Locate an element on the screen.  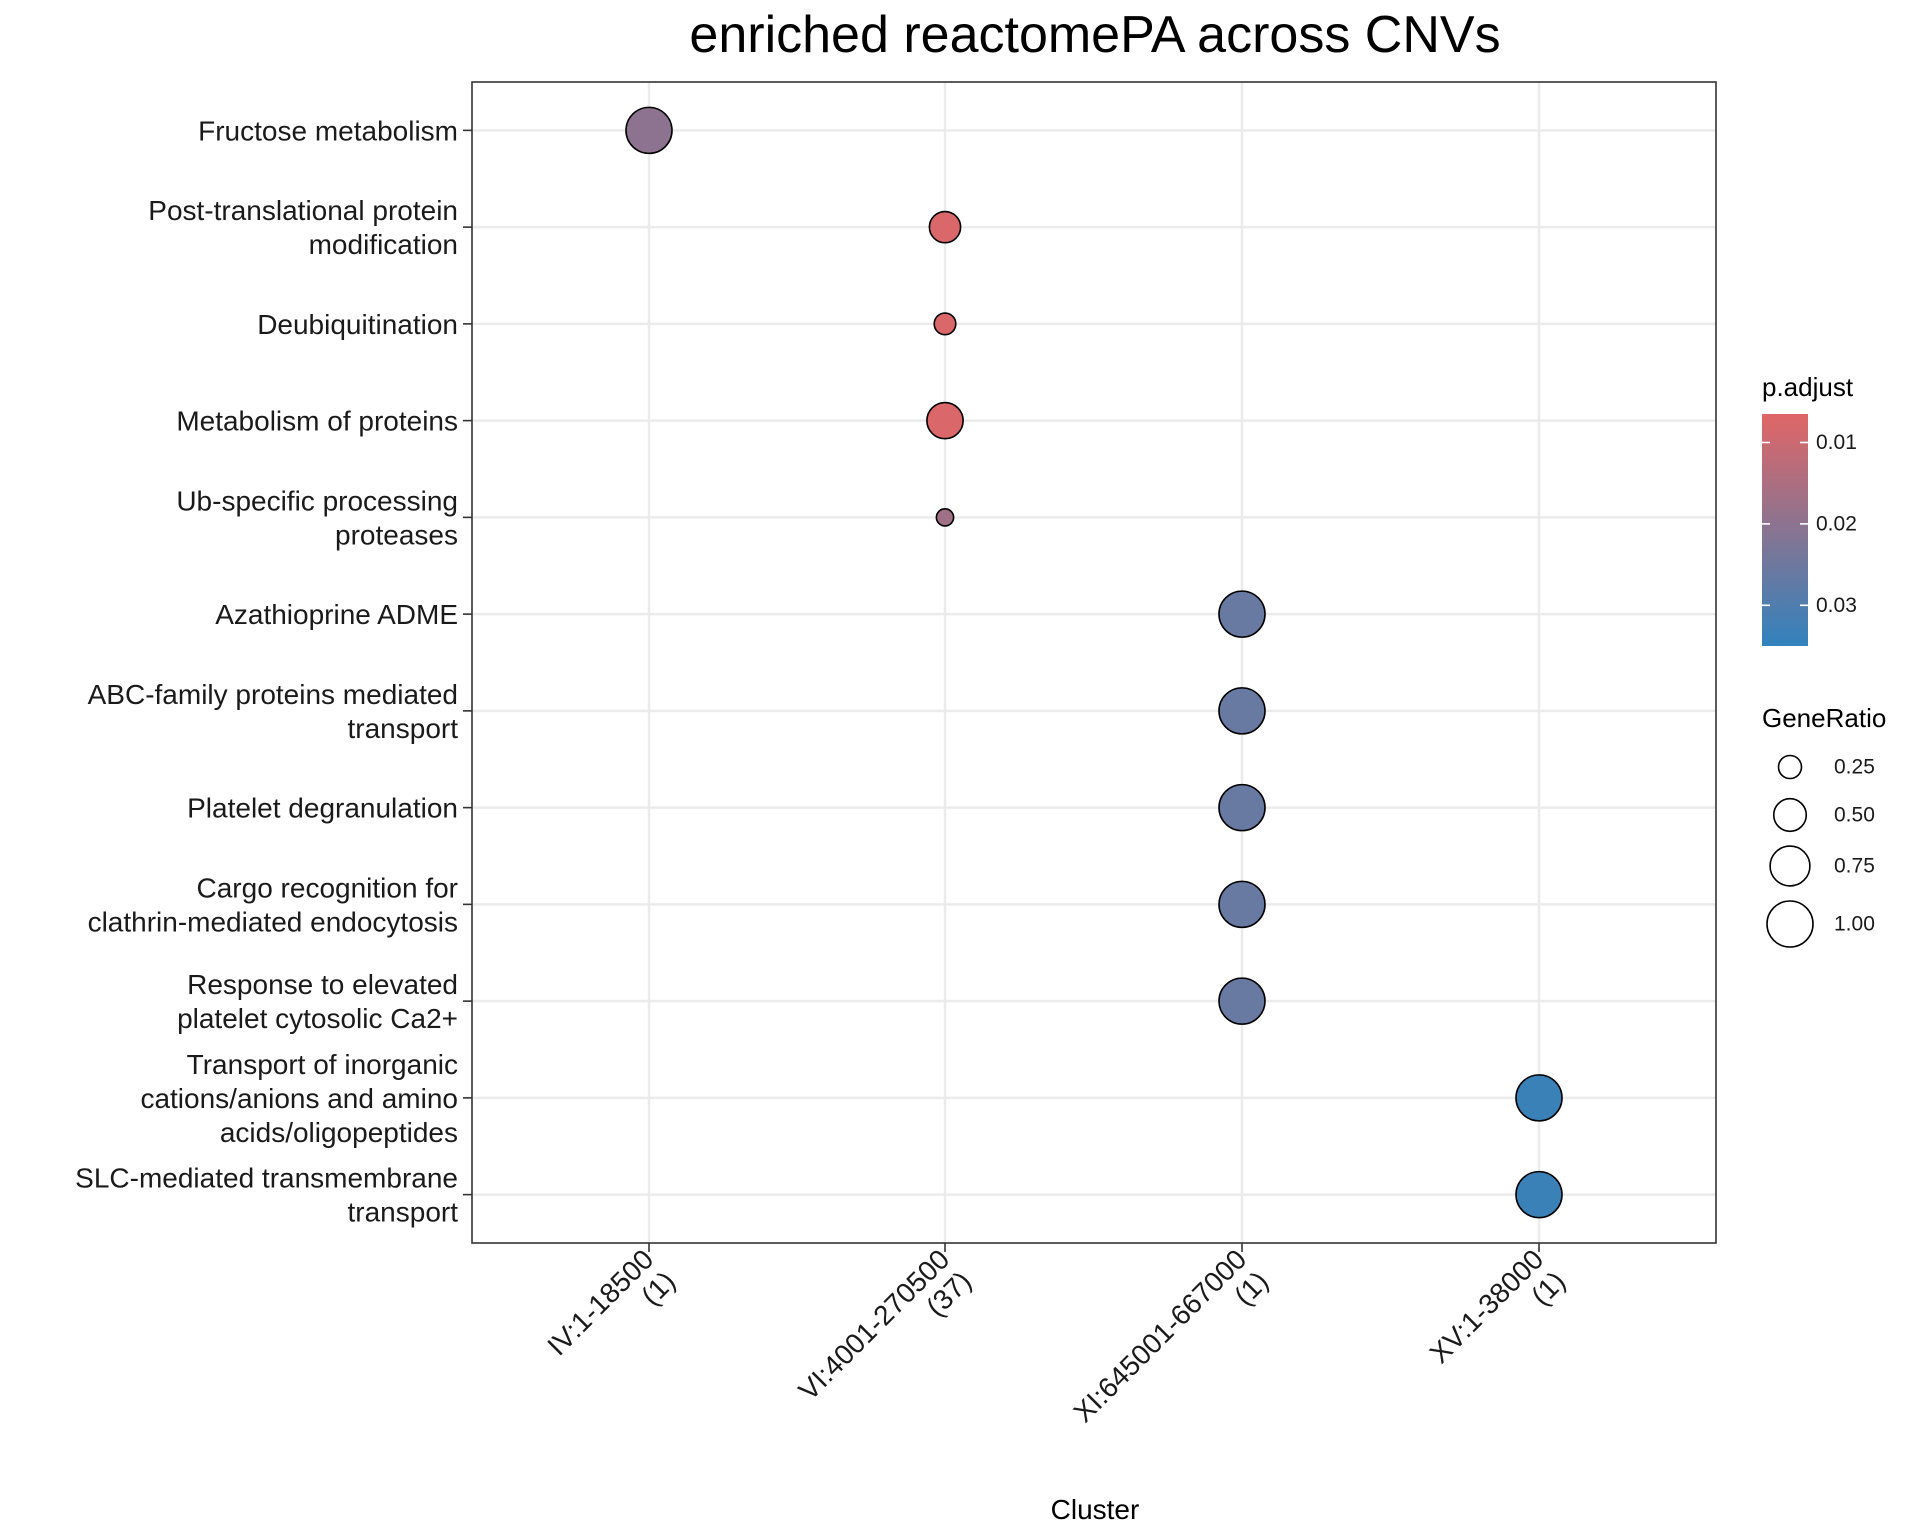
color-legend-title: p.adjust is located at coordinates (1808, 387).